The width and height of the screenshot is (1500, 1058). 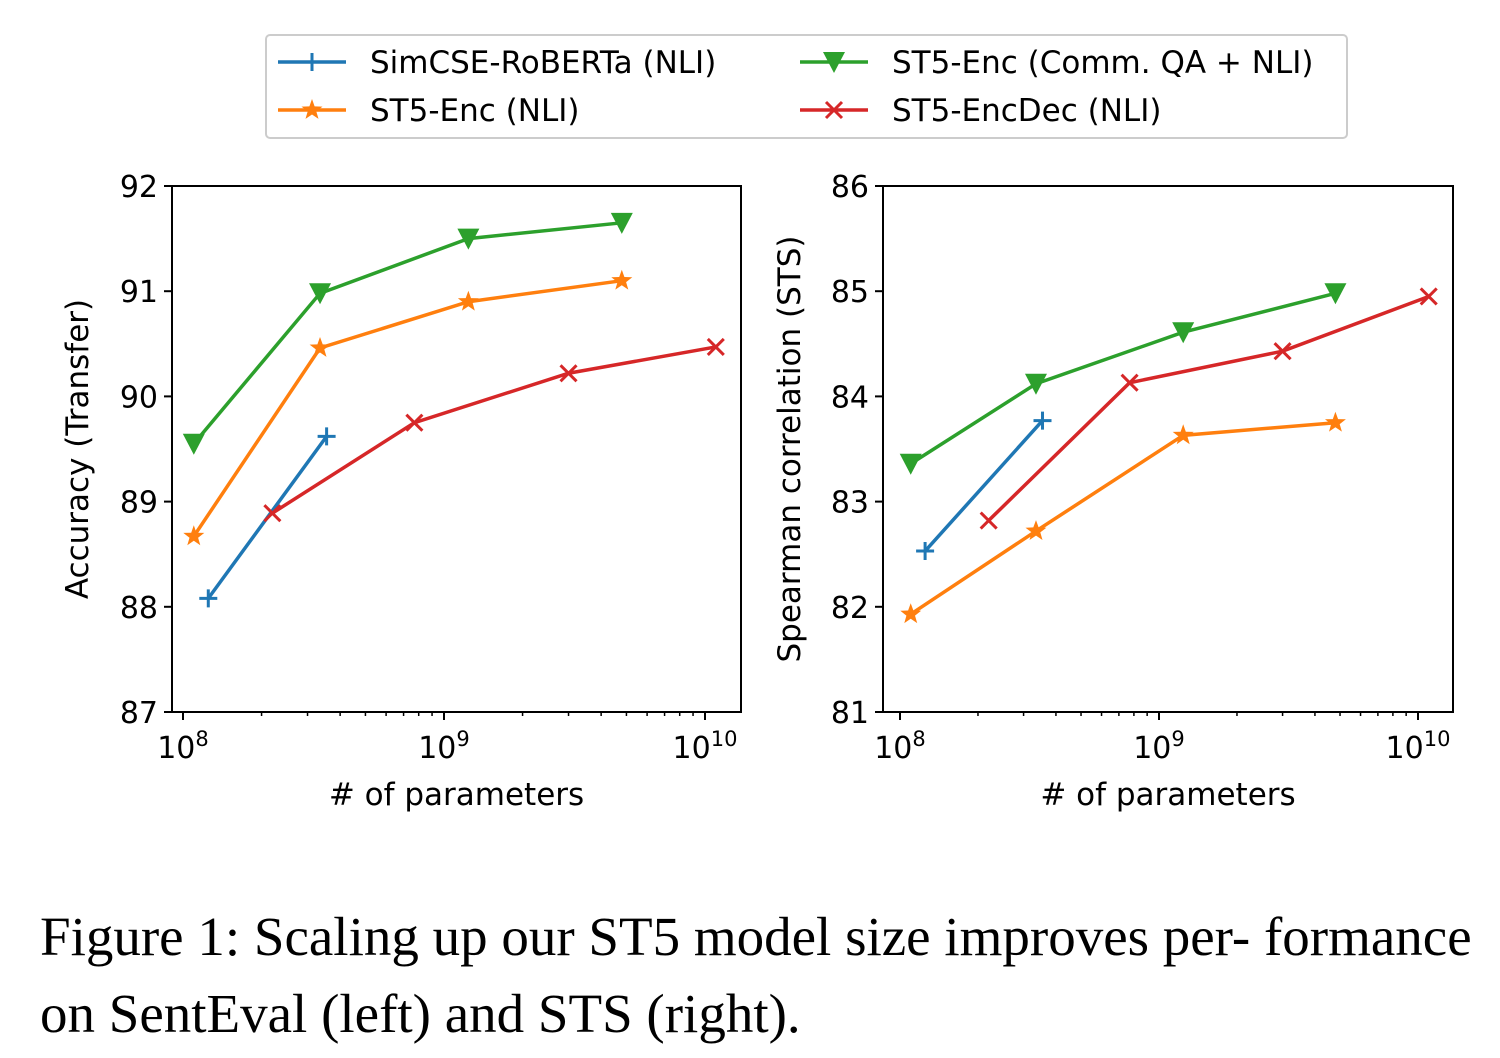 I want to click on legend-box, so click(x=806, y=86).